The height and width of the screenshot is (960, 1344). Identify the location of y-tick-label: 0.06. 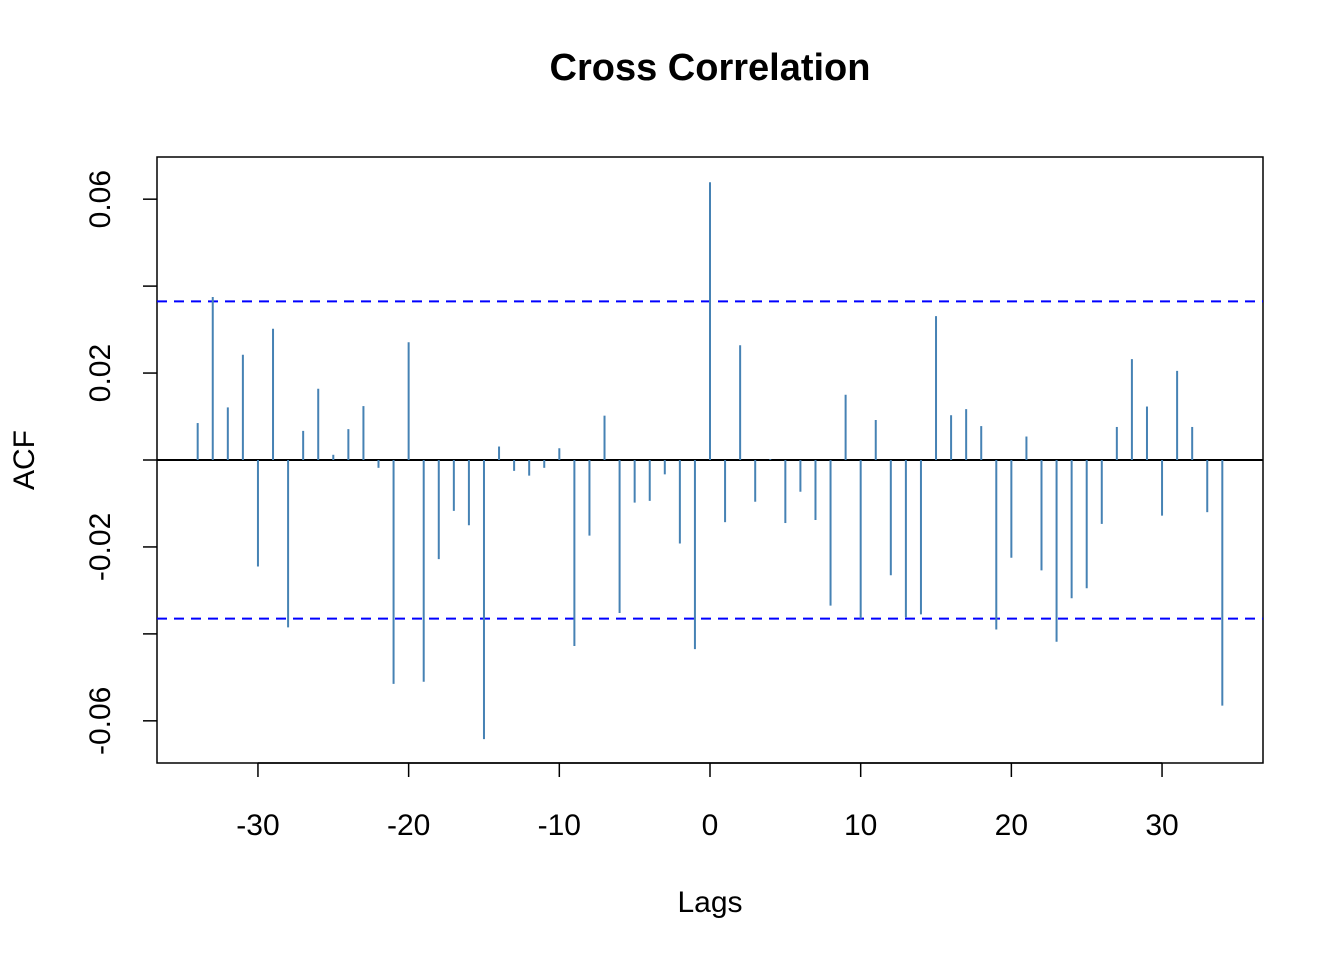
(100, 199).